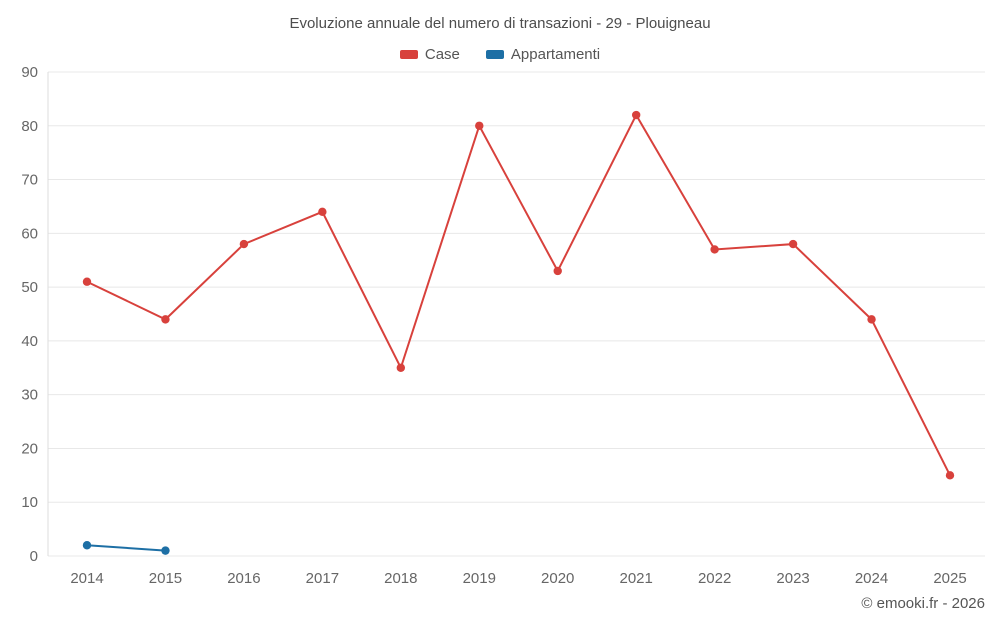 The width and height of the screenshot is (1000, 625). I want to click on legend-item-appartamenti: Appartamenti, so click(543, 54).